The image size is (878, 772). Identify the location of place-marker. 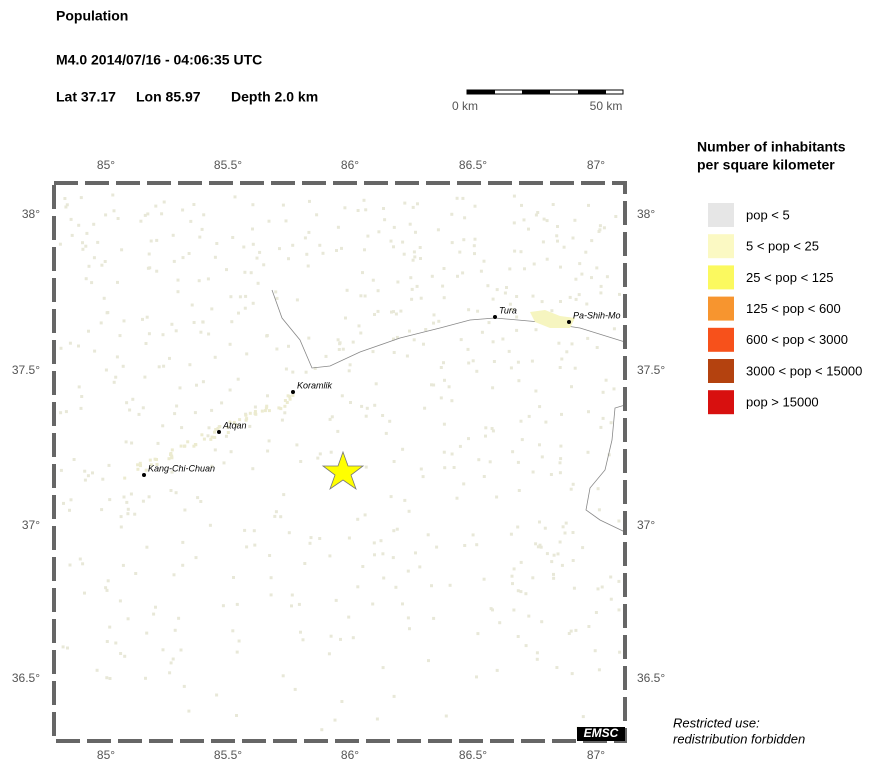
(293, 392).